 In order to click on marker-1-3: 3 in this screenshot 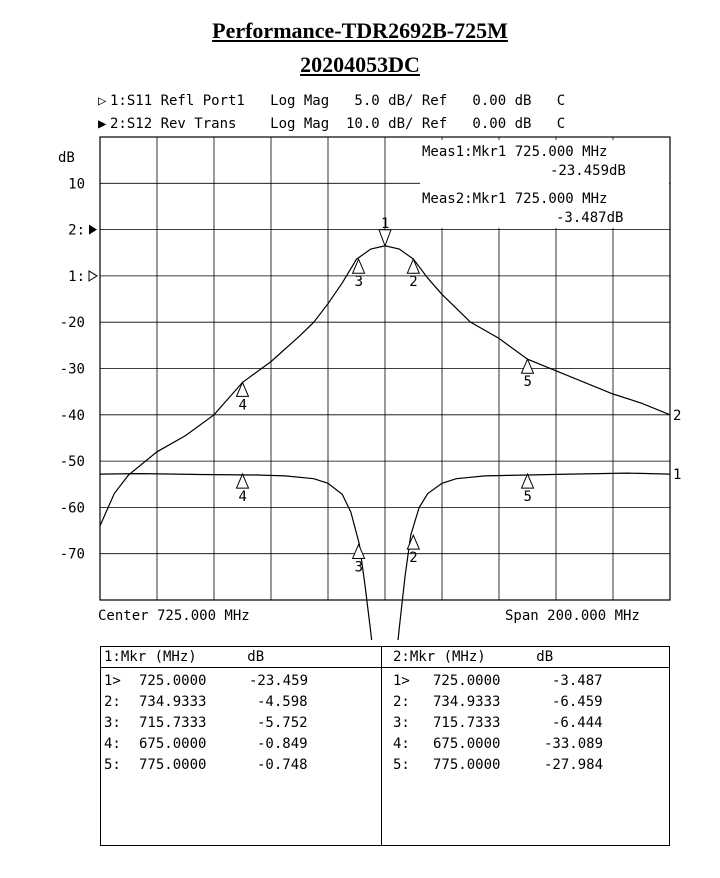, I will do `click(358, 559)`.